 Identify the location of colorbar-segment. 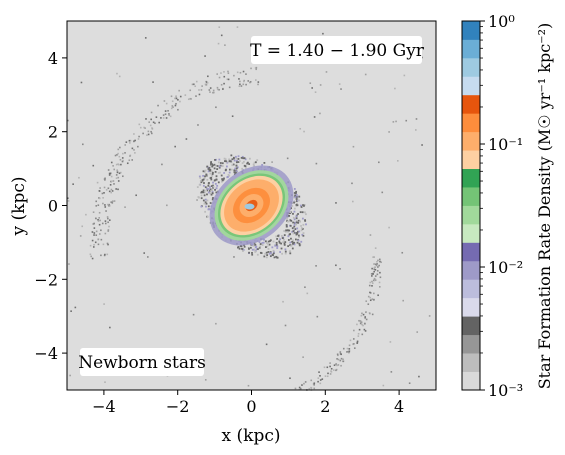
(471, 326).